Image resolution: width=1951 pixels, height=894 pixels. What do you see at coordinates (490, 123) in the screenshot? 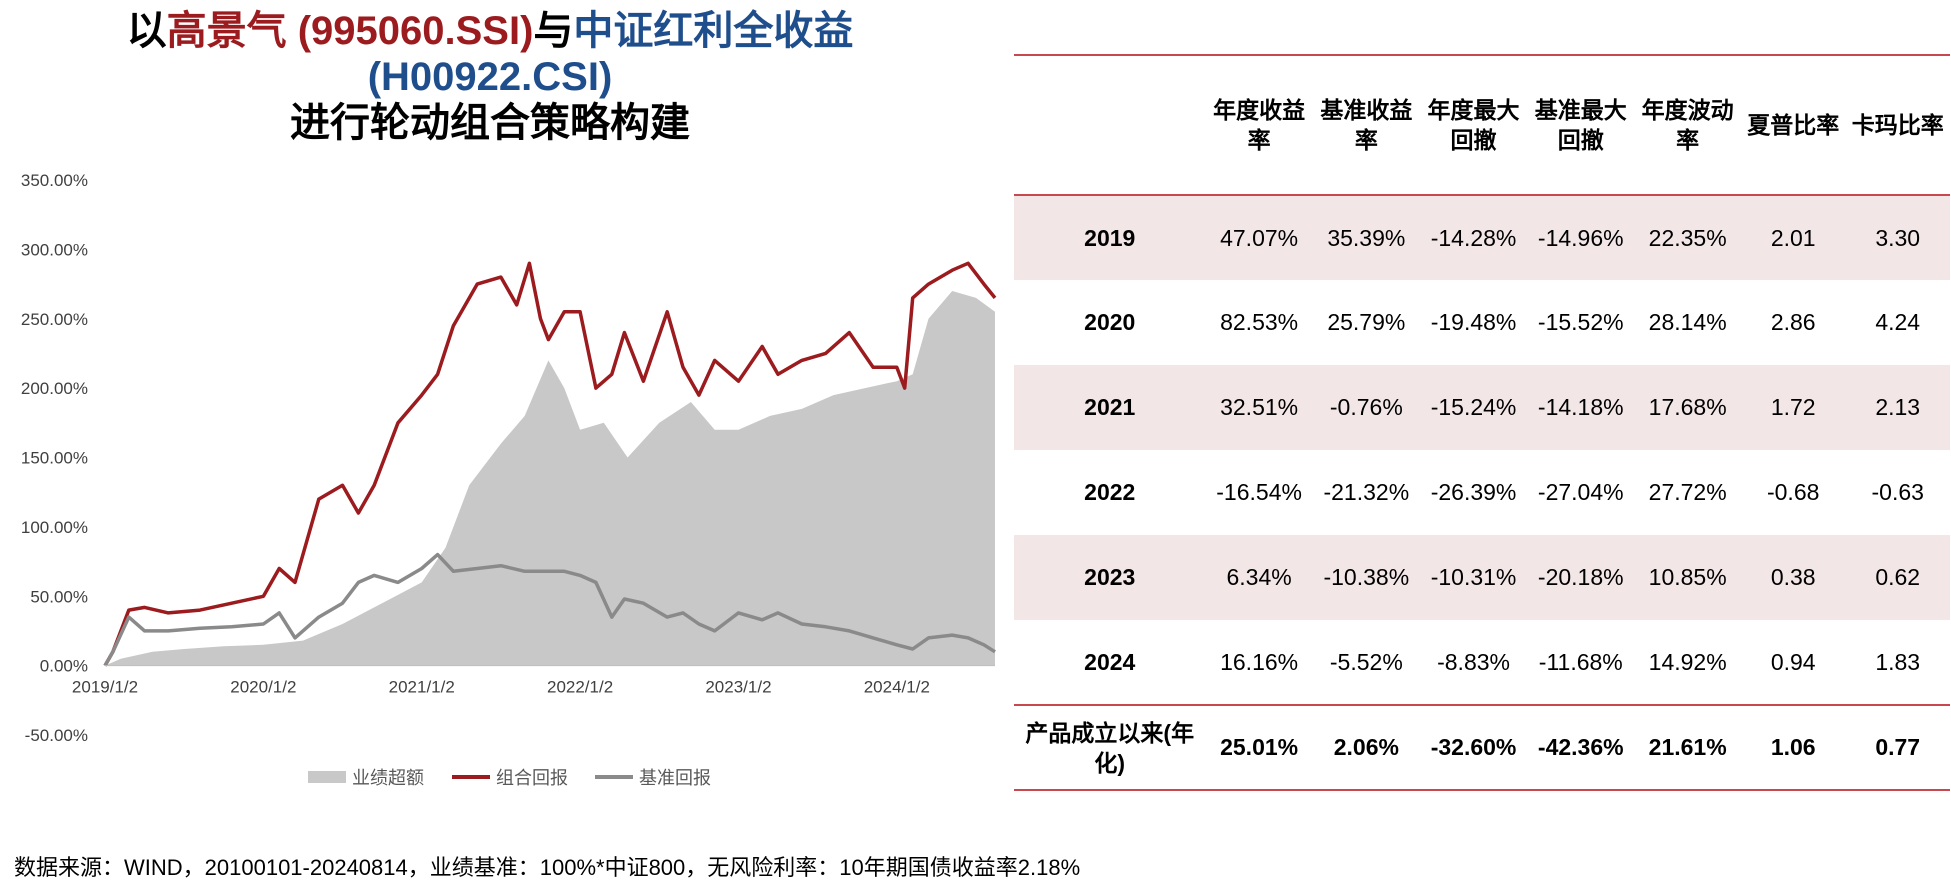
I see `title-line-3: 进行轮动组合策略构建` at bounding box center [490, 123].